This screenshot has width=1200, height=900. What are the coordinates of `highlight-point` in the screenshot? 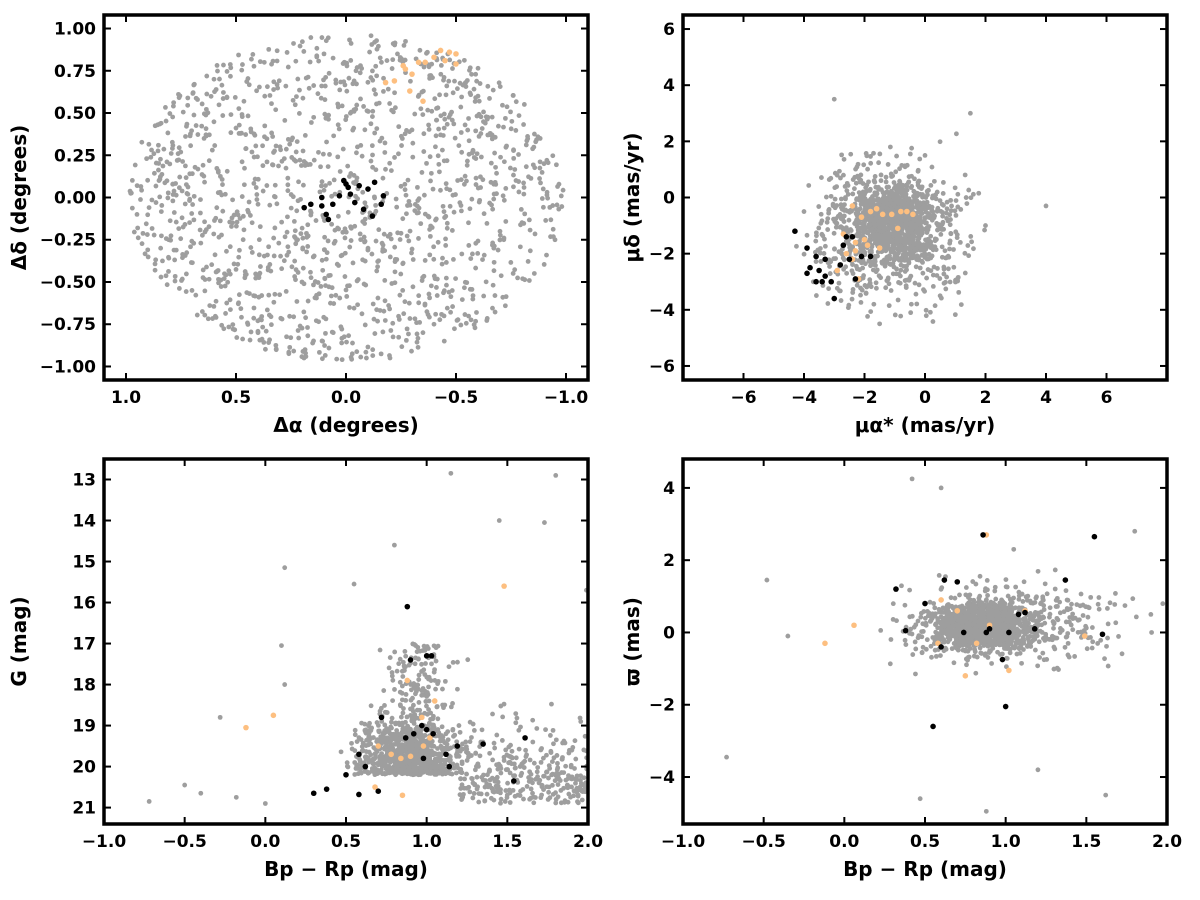 It's located at (879, 248).